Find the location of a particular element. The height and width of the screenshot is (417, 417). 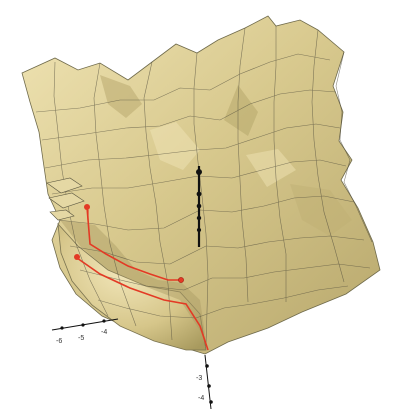

vertical-marker is located at coordinates (199, 206).